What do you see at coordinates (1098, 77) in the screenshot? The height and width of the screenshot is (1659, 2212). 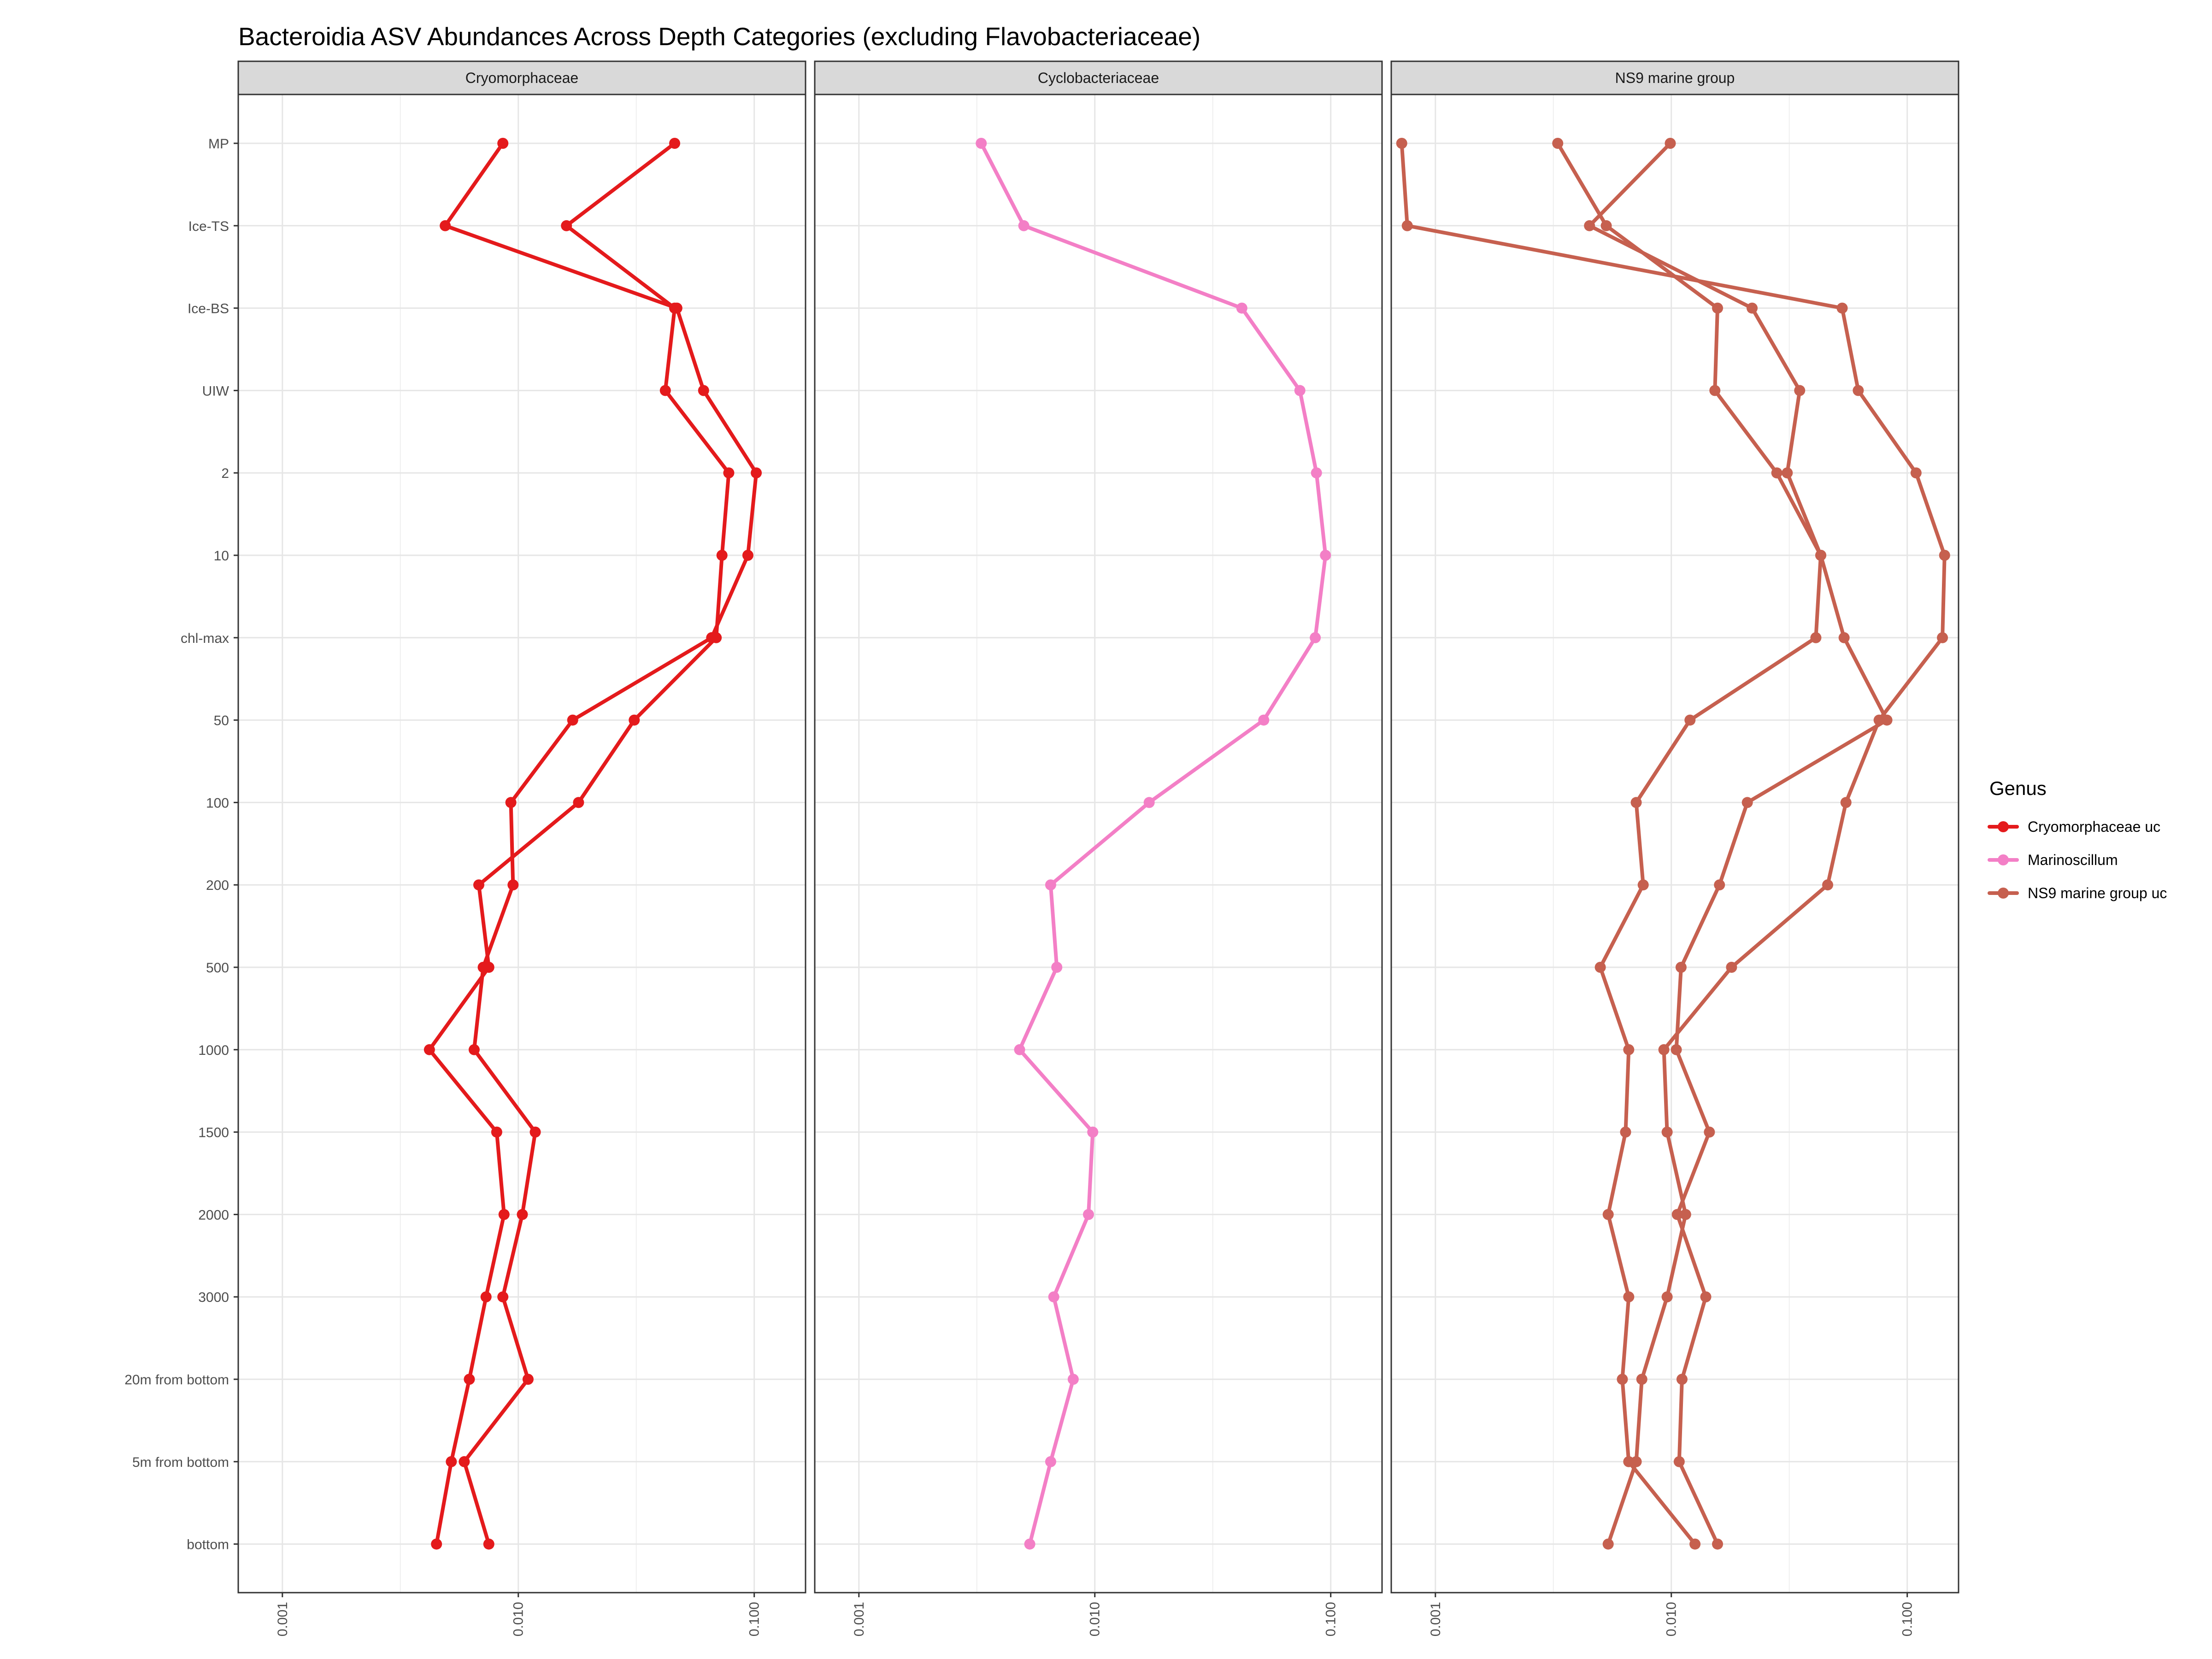 I see `strip-cyclobacteriaceae` at bounding box center [1098, 77].